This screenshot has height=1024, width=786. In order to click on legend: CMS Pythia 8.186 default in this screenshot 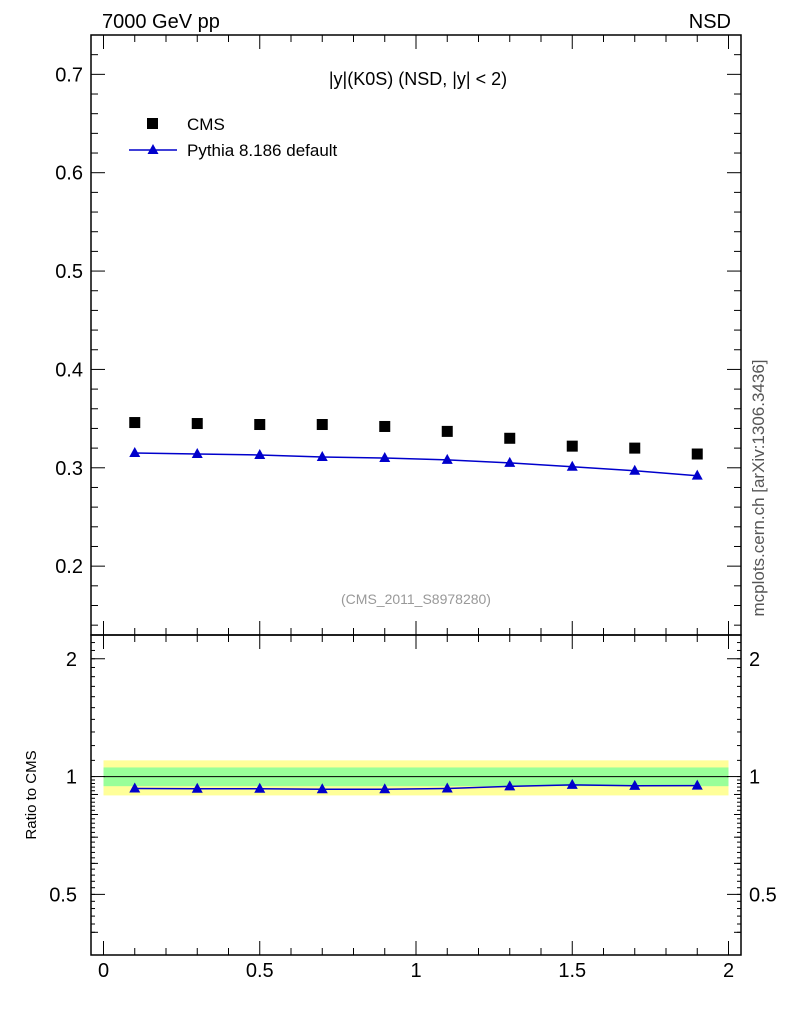, I will do `click(233, 137)`.